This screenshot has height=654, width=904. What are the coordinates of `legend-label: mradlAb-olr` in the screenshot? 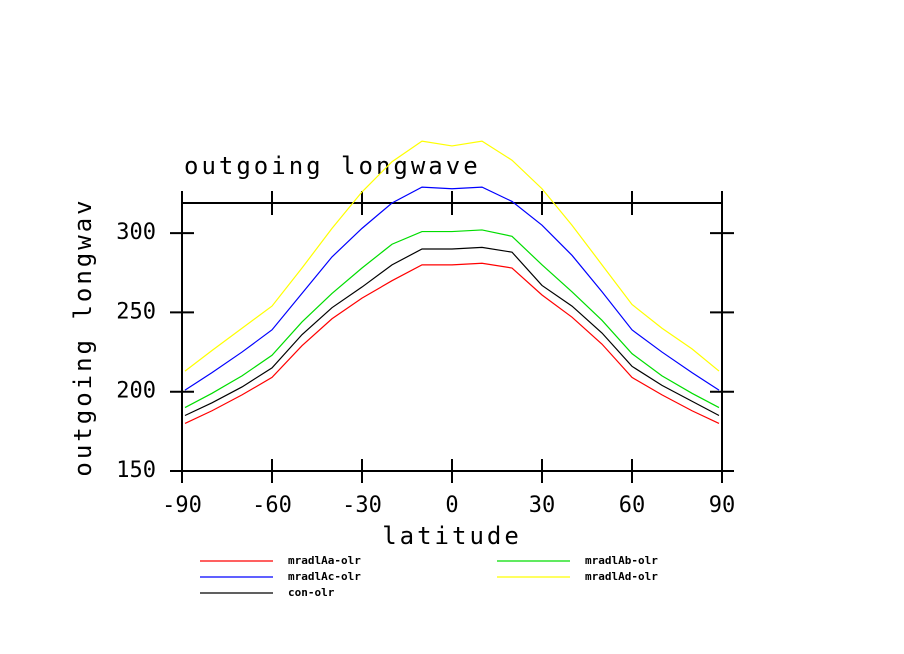 It's located at (621, 560).